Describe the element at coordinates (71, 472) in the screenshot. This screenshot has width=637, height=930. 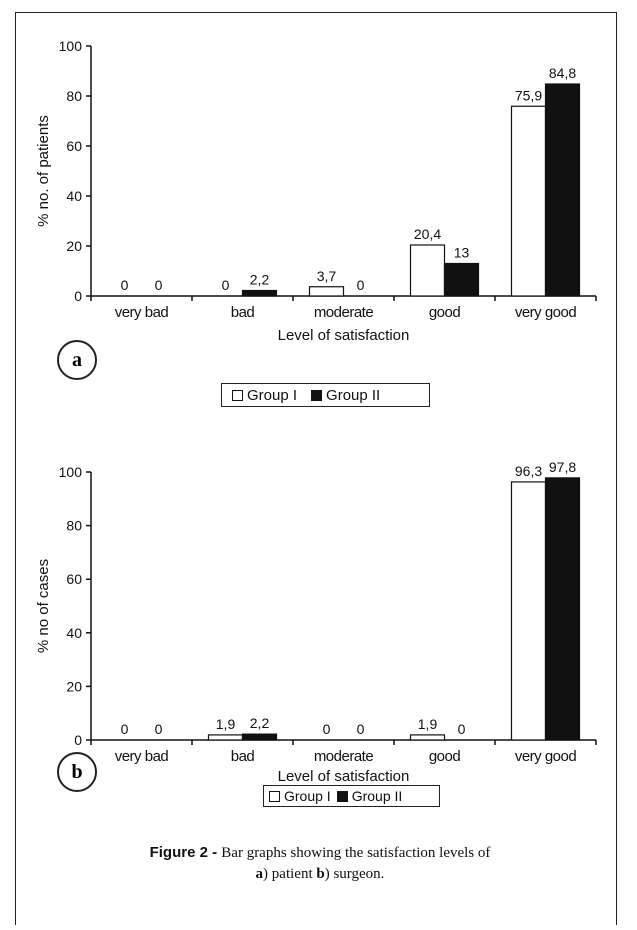
I see `y-tick-label-b: 100` at that location.